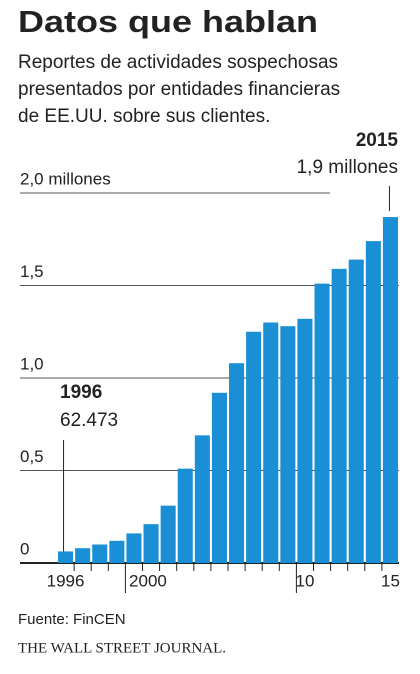  Describe the element at coordinates (72, 619) in the screenshot. I see `source: Fuente: FinCEN` at that location.